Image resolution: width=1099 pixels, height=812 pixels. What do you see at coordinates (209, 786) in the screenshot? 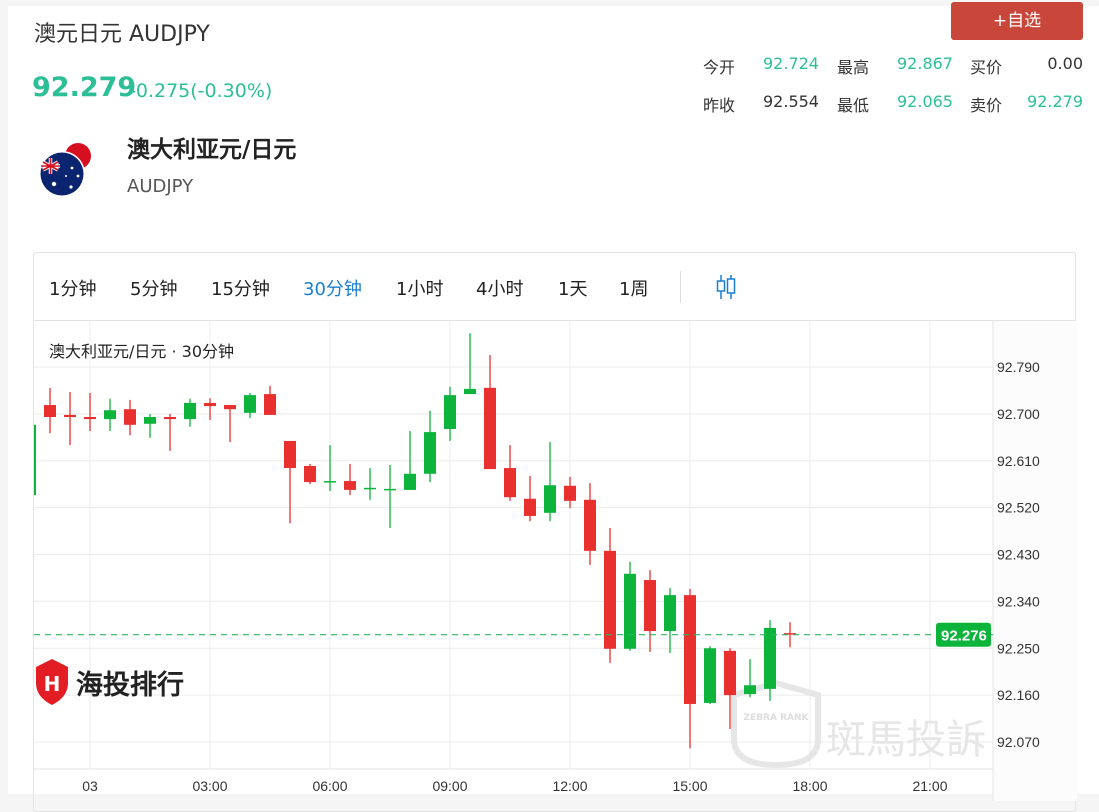
I see `x-tick-label: 03:00` at bounding box center [209, 786].